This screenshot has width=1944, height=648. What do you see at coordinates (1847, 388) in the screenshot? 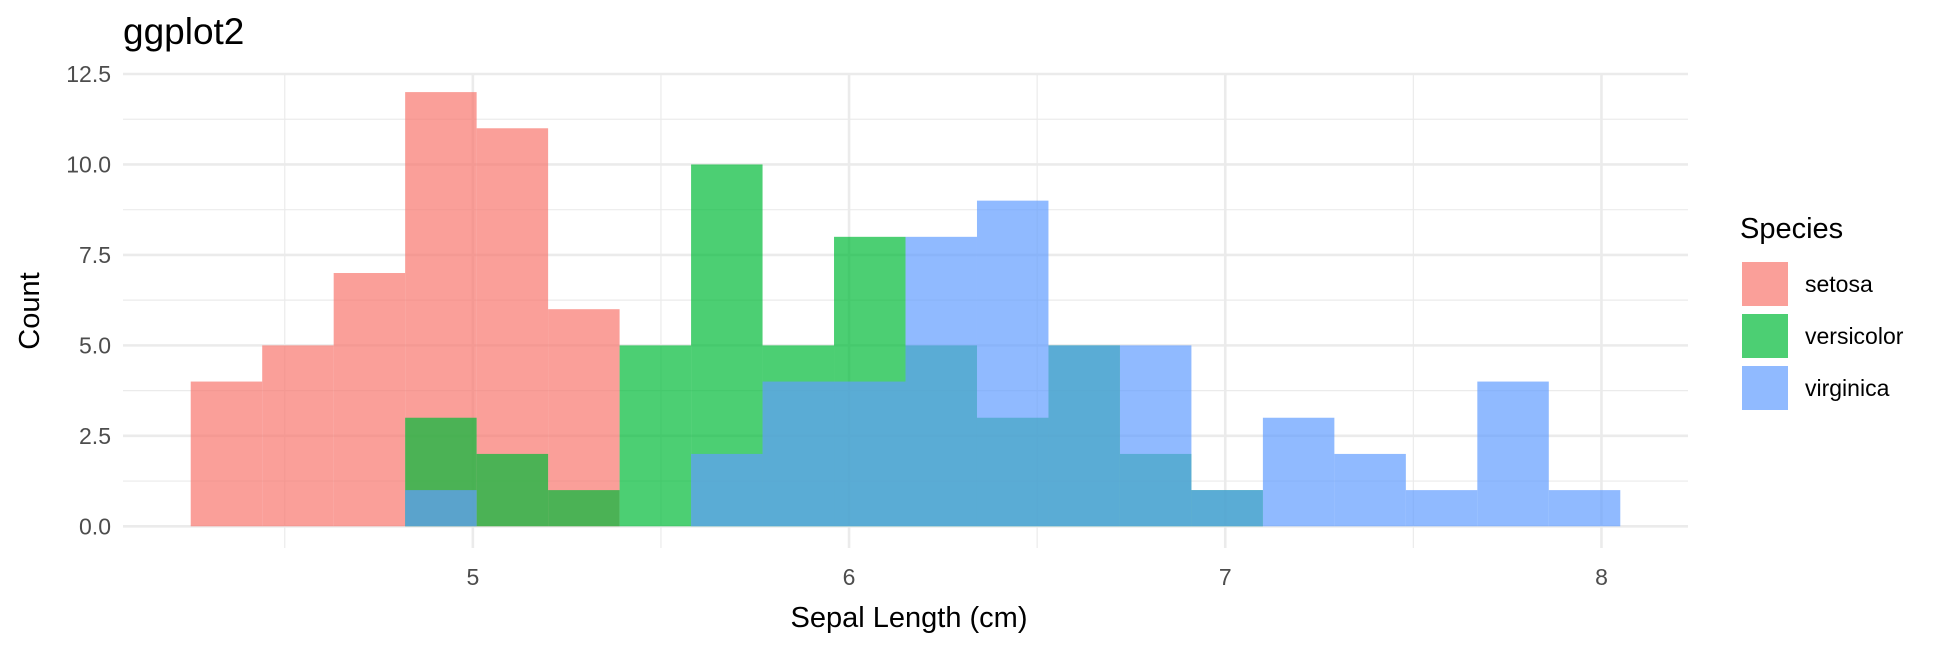
I see `legend-label-virginica: virginica` at bounding box center [1847, 388].